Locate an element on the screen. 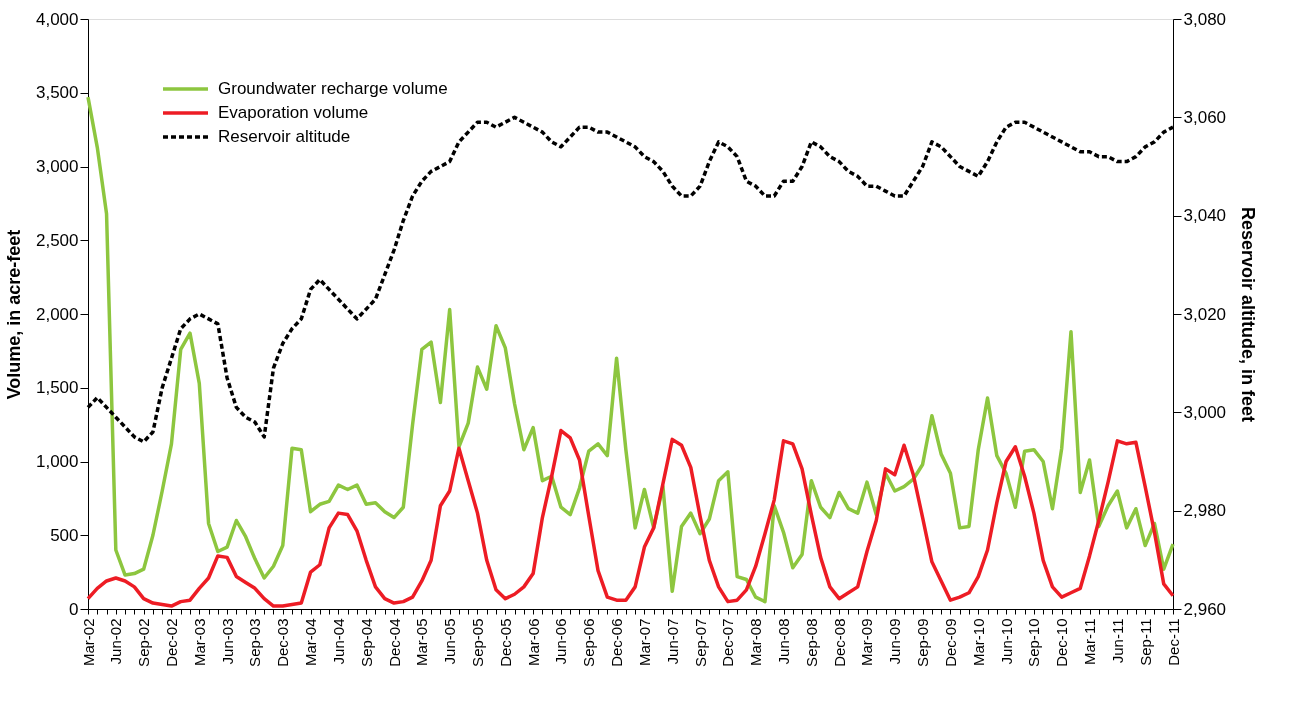  x-tick-label: Mar-03 is located at coordinates (199, 642).